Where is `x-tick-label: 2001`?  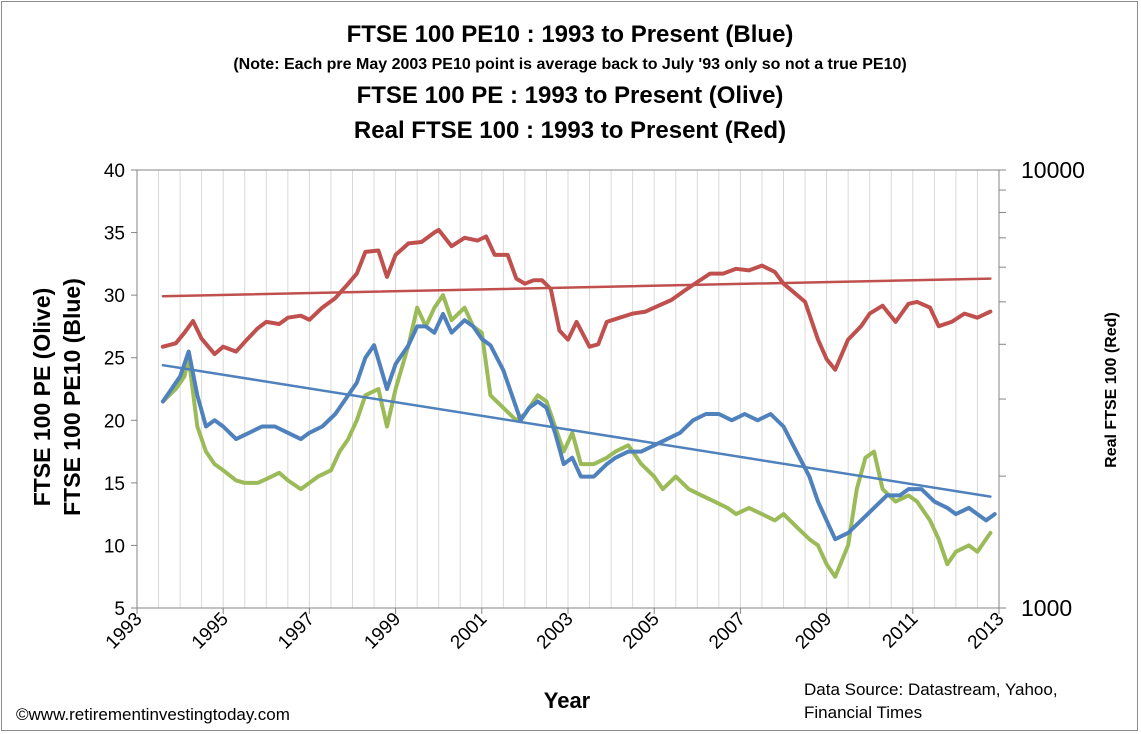 x-tick-label: 2001 is located at coordinates (469, 631).